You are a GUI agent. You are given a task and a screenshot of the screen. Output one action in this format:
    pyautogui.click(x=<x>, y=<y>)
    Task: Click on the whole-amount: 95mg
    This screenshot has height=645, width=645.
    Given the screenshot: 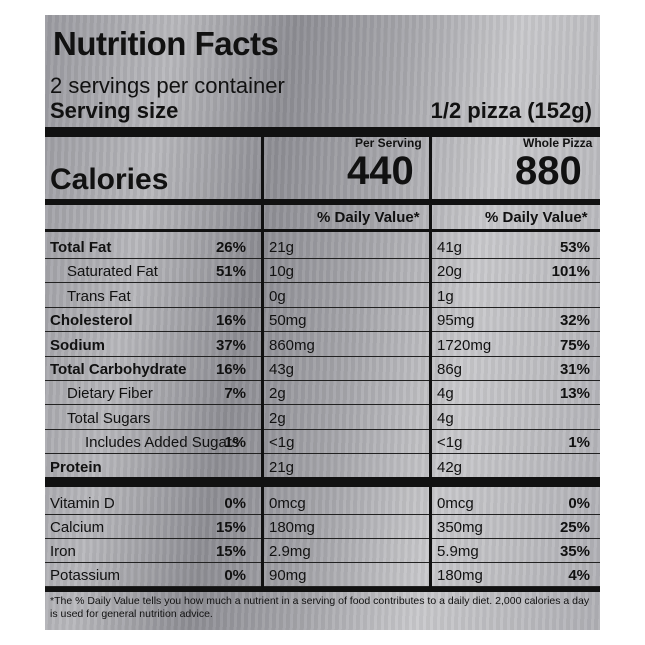 What is the action you would take?
    pyautogui.click(x=456, y=321)
    